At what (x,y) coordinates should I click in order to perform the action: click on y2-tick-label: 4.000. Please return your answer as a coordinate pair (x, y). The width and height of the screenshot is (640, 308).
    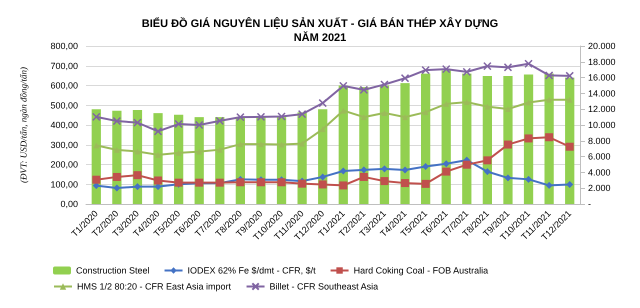
    Looking at the image, I should click on (599, 172).